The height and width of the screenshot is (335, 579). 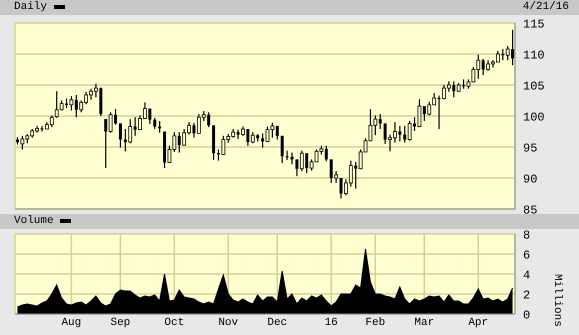 I want to click on chart-title: Daily, so click(x=31, y=7).